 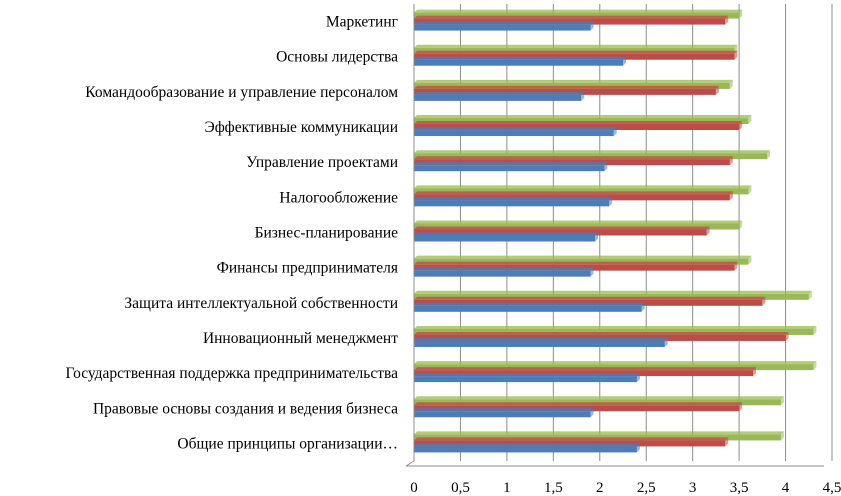 I want to click on x-tick-label: 1,5, so click(x=553, y=488).